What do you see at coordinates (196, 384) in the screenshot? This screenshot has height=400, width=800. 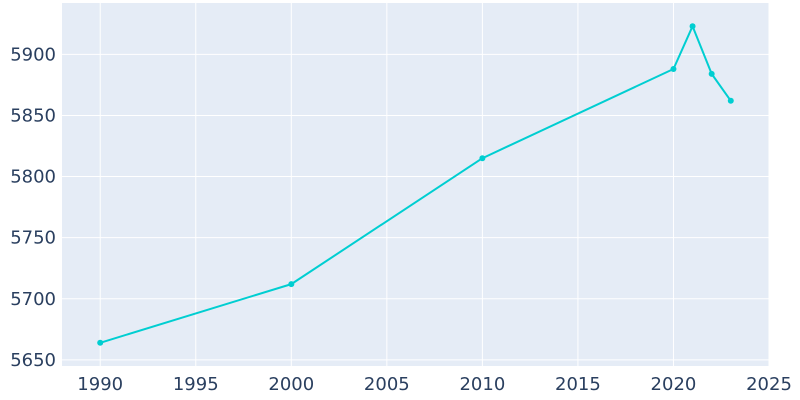 I see `x-tick-label: 1995` at bounding box center [196, 384].